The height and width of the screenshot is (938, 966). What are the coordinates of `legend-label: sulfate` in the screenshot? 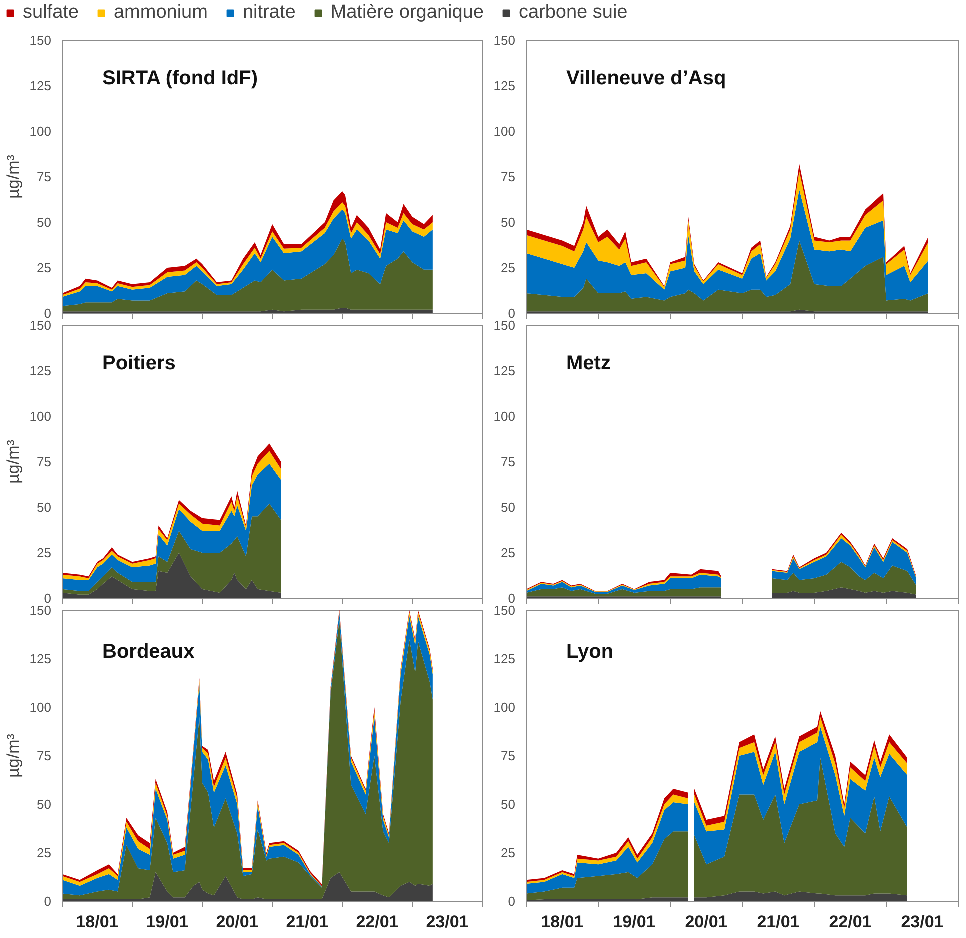 It's located at (51, 13).